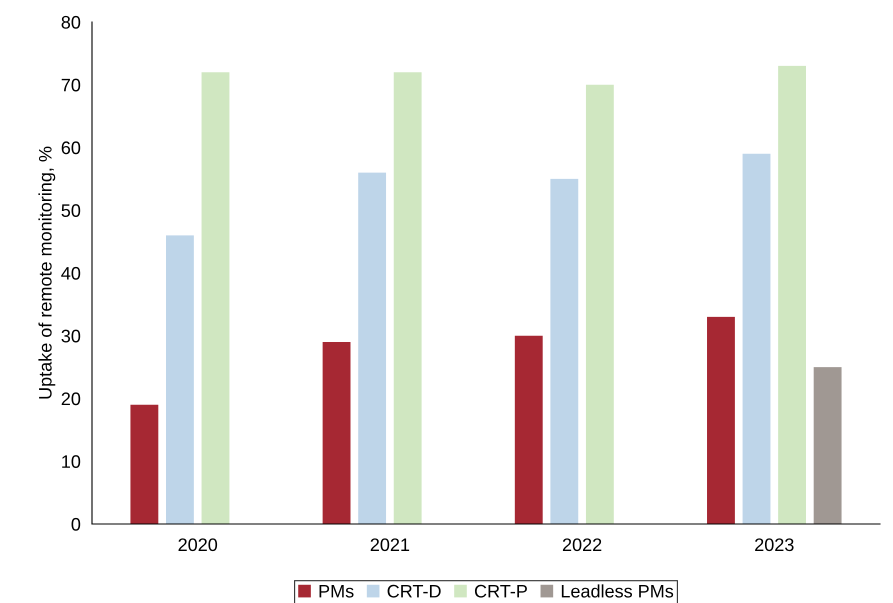 This screenshot has height=603, width=893. Describe the element at coordinates (71, 399) in the screenshot. I see `y-tick-label: 20` at that location.